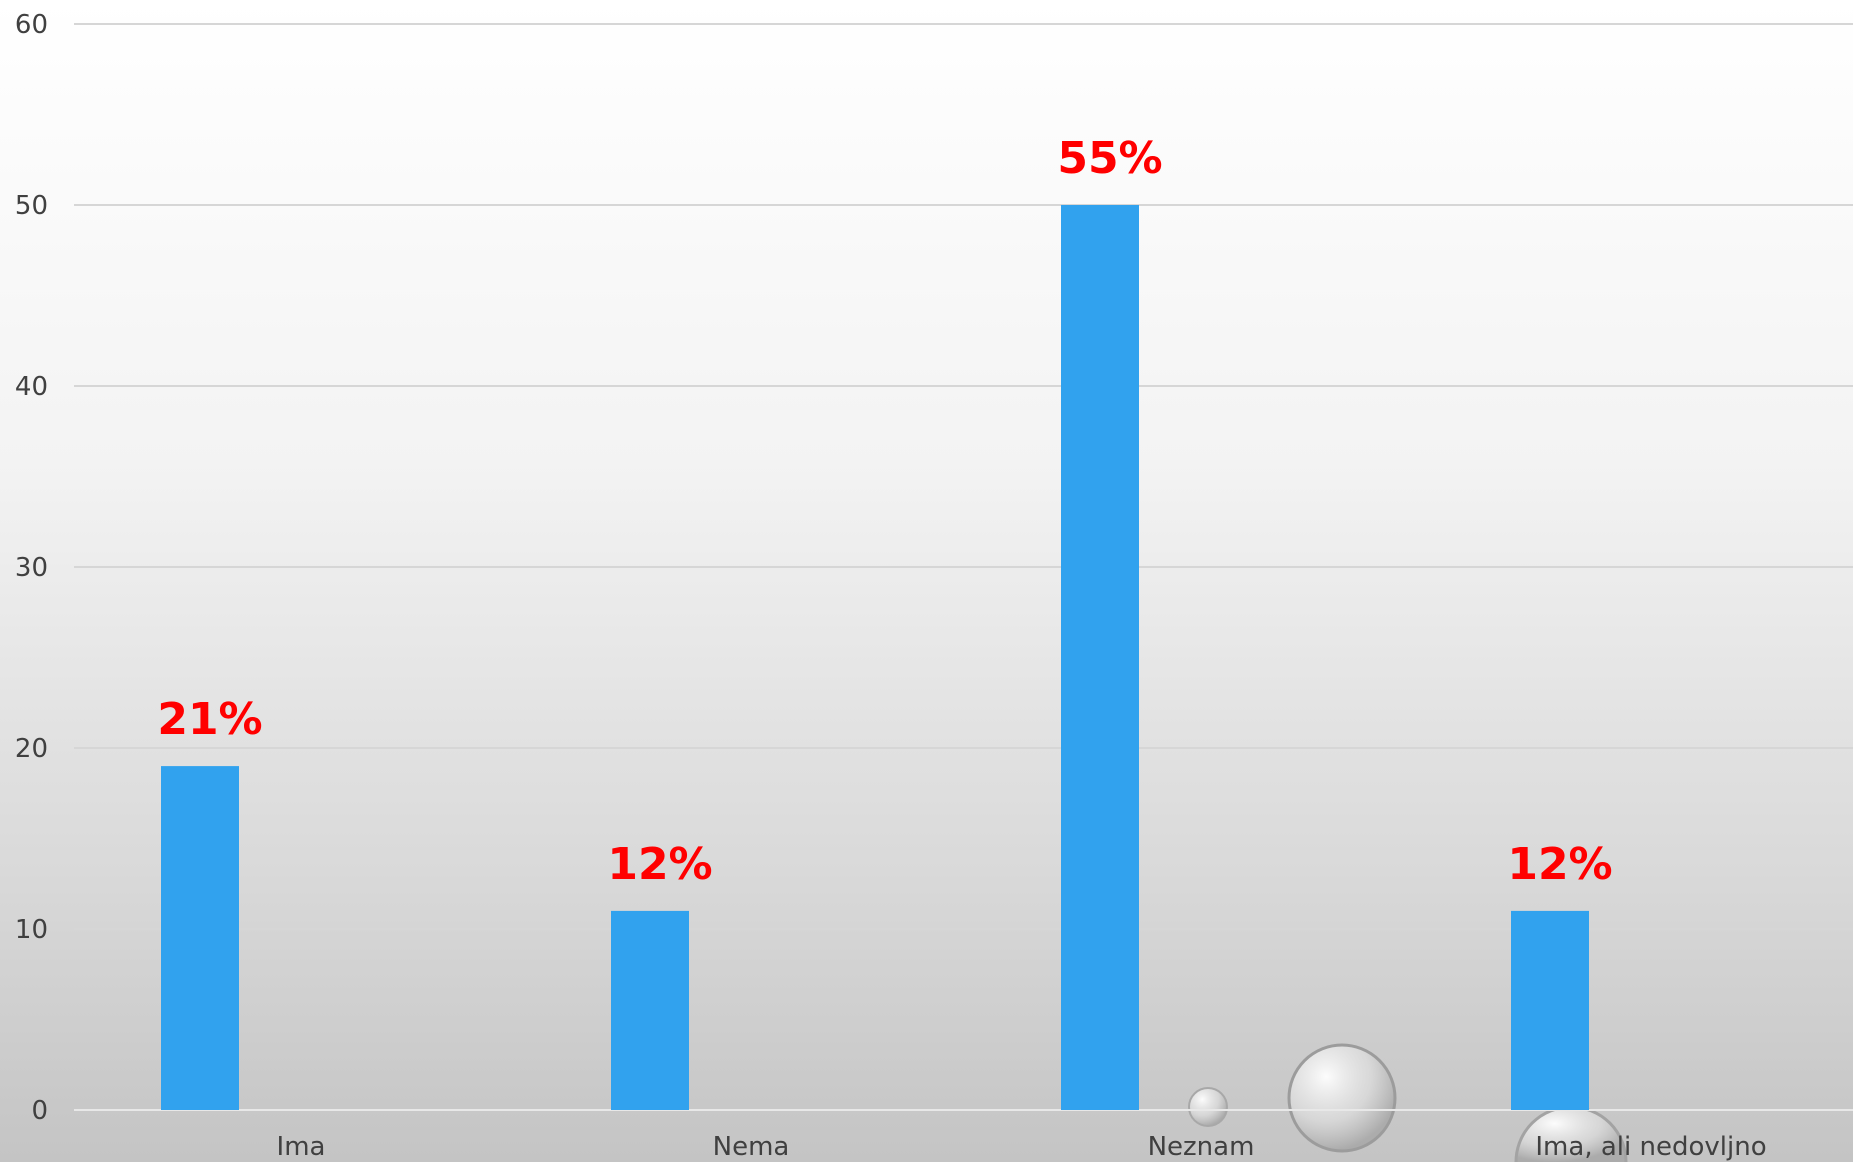 The image size is (1853, 1162). What do you see at coordinates (1342, 1098) in the screenshot?
I see `bubble-large` at bounding box center [1342, 1098].